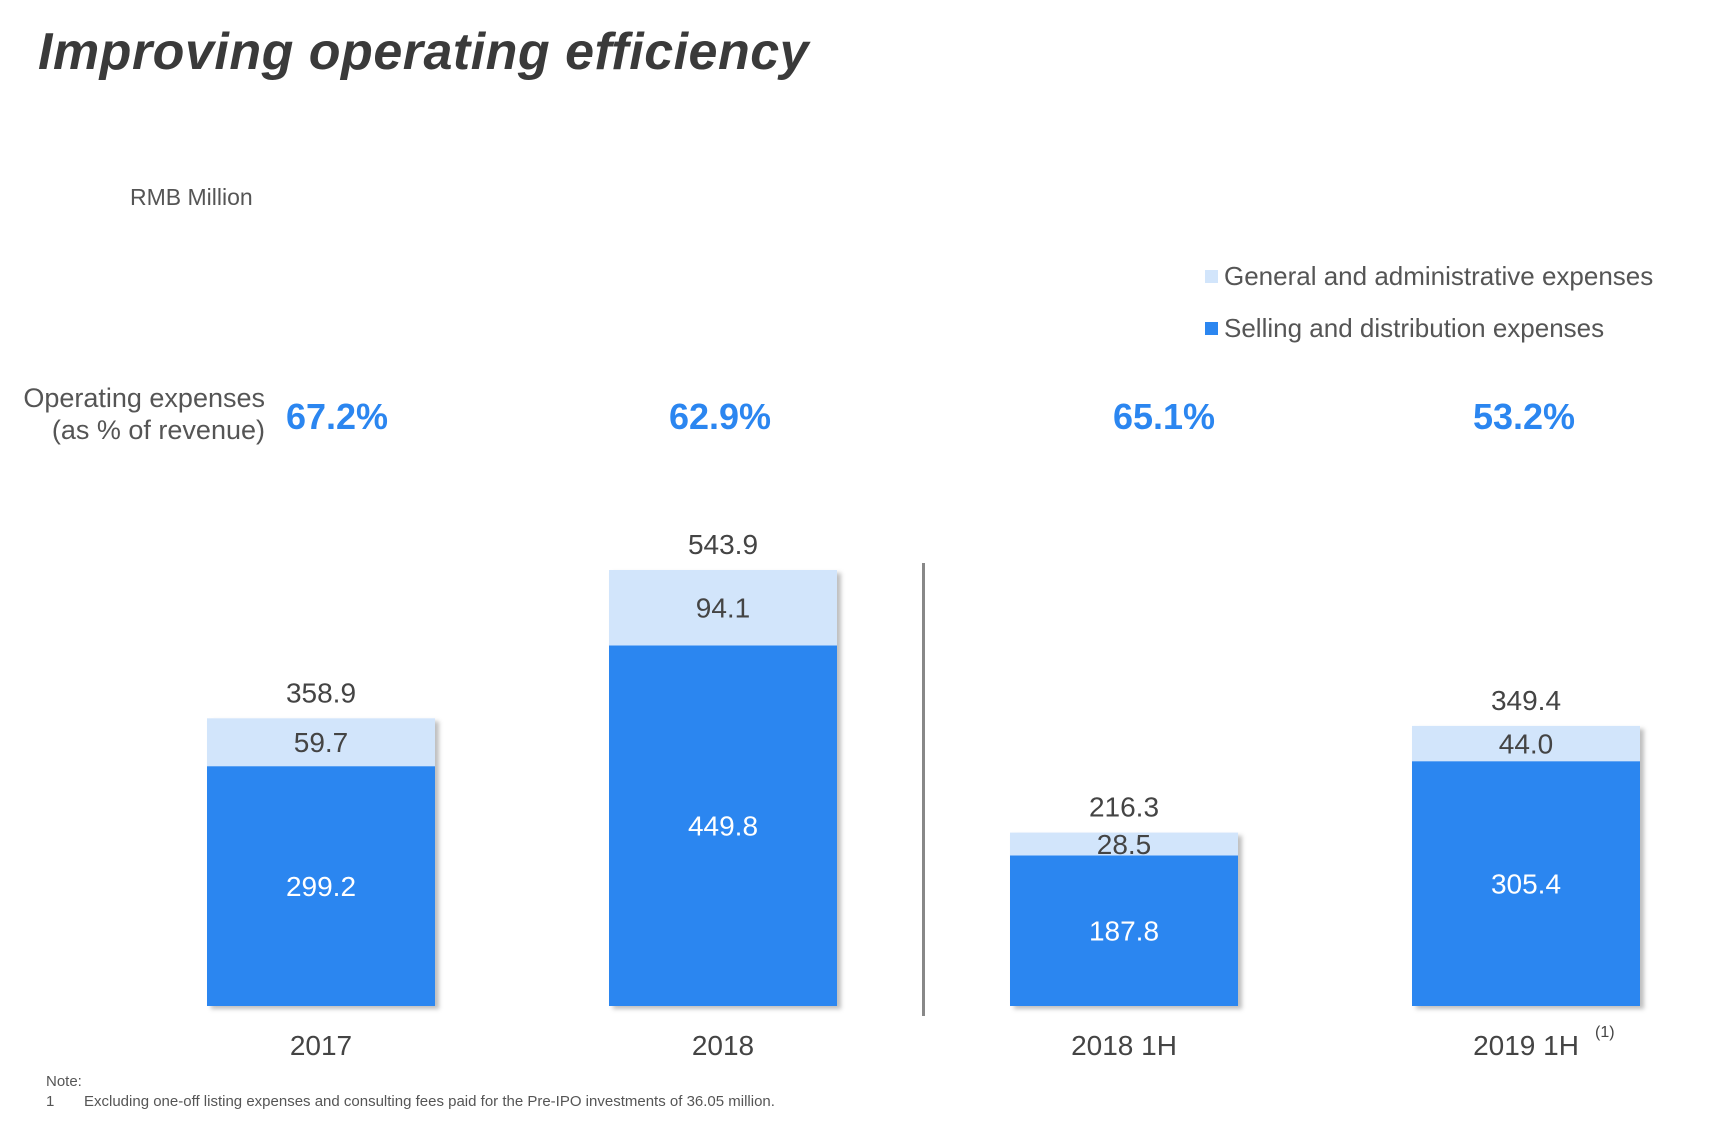  I want to click on page-title: Improving operating efficiency, so click(424, 52).